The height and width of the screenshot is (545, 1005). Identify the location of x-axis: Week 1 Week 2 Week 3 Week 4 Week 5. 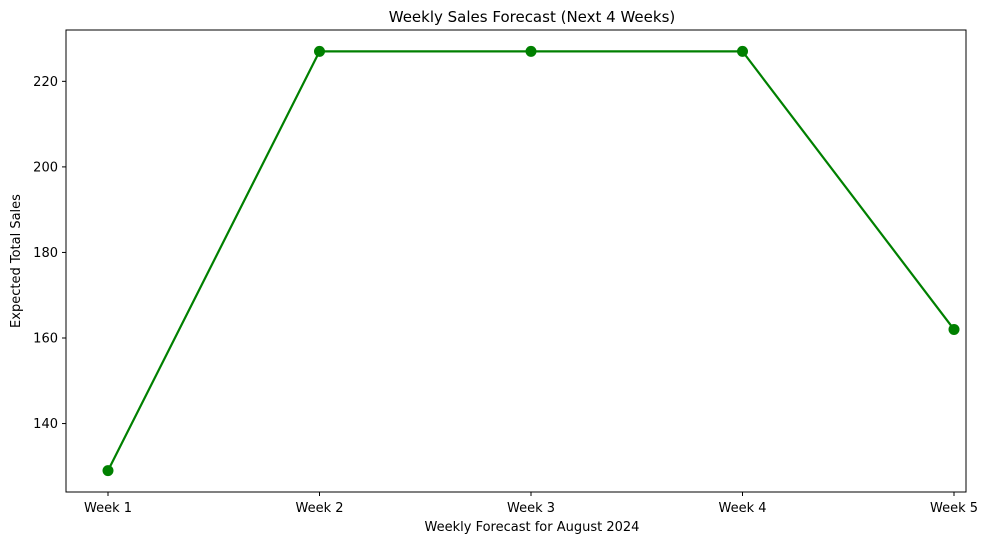
(531, 504).